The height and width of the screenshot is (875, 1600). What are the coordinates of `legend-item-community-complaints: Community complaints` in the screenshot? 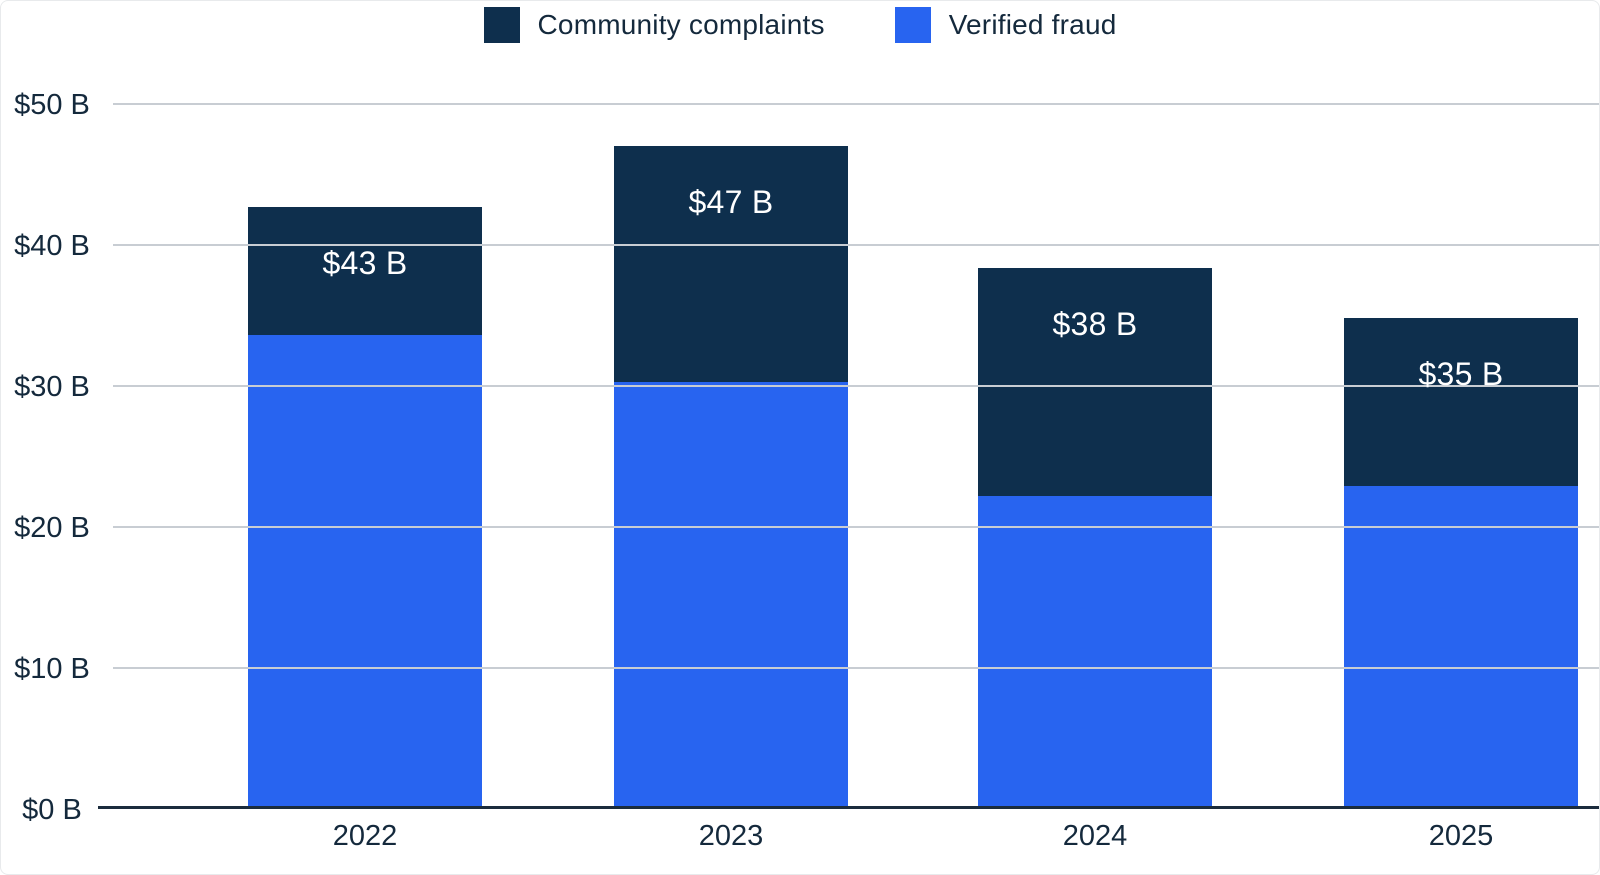 It's located at (654, 25).